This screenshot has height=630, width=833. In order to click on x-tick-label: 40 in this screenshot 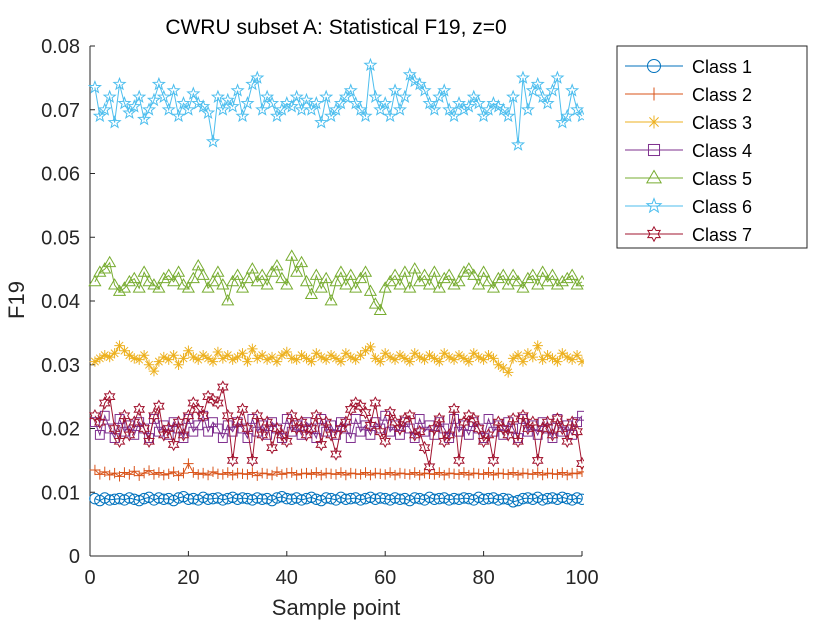, I will do `click(287, 578)`.